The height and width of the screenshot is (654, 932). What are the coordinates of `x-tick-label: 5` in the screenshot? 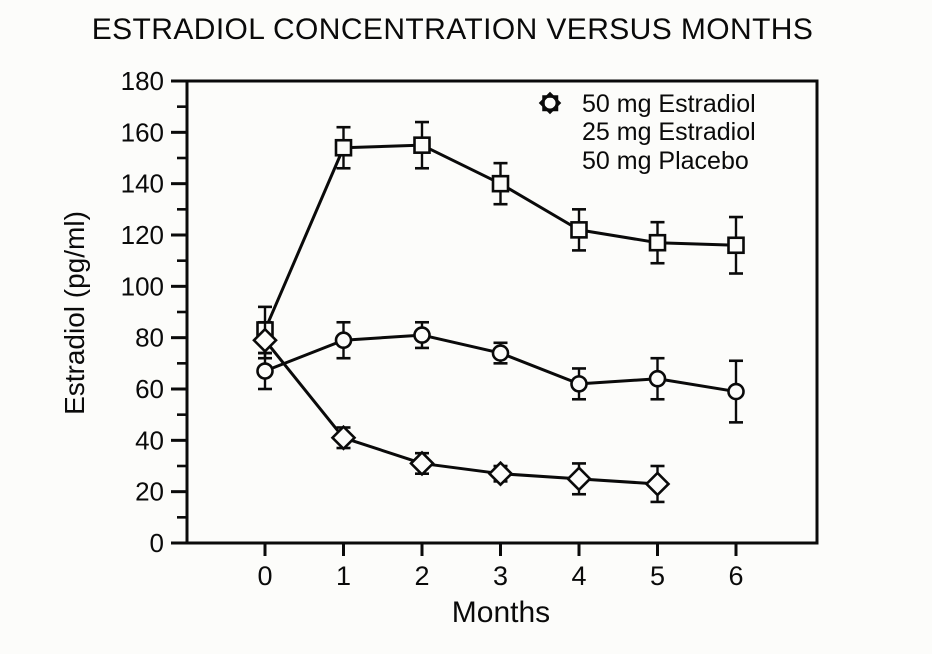 It's located at (657, 576).